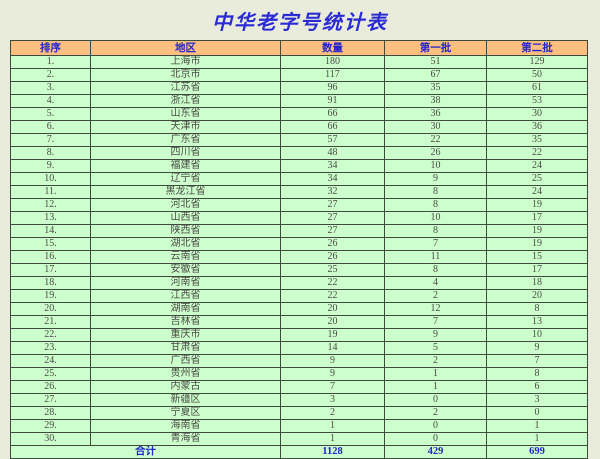 The width and height of the screenshot is (600, 459). What do you see at coordinates (185, 153) in the screenshot?
I see `region-cell: 四川省` at bounding box center [185, 153].